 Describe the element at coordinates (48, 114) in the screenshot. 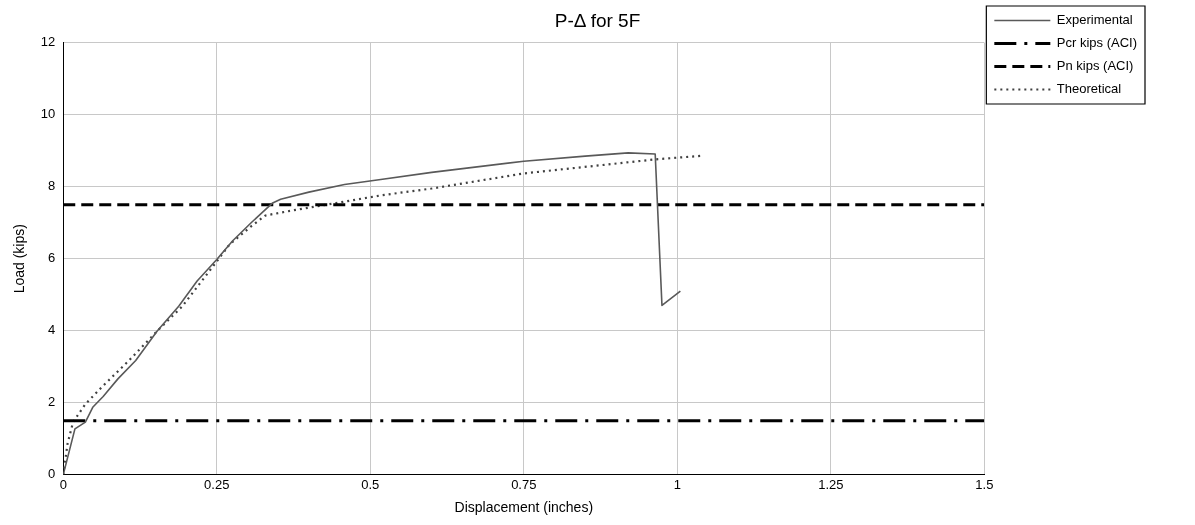

I see `y-tick-label: 10` at that location.